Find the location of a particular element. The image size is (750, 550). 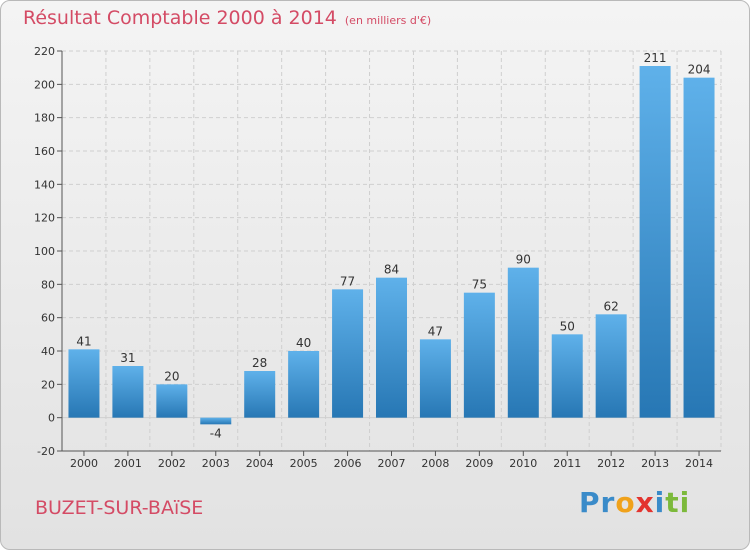

bar-value-label: 75 is located at coordinates (479, 285).